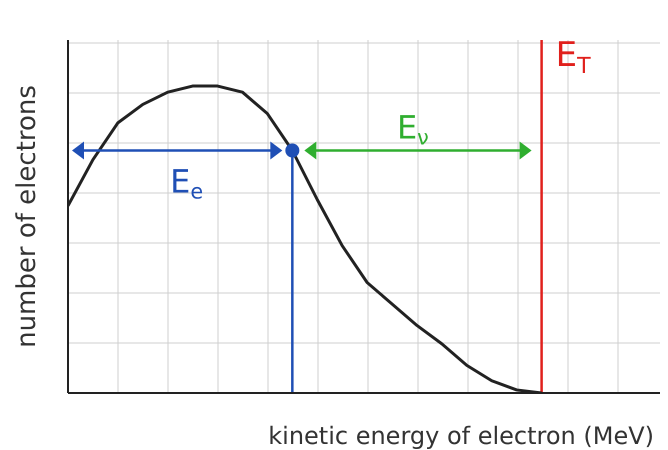 The image size is (668, 450). I want to click on y-axis-title: number of electrons, so click(27, 216).